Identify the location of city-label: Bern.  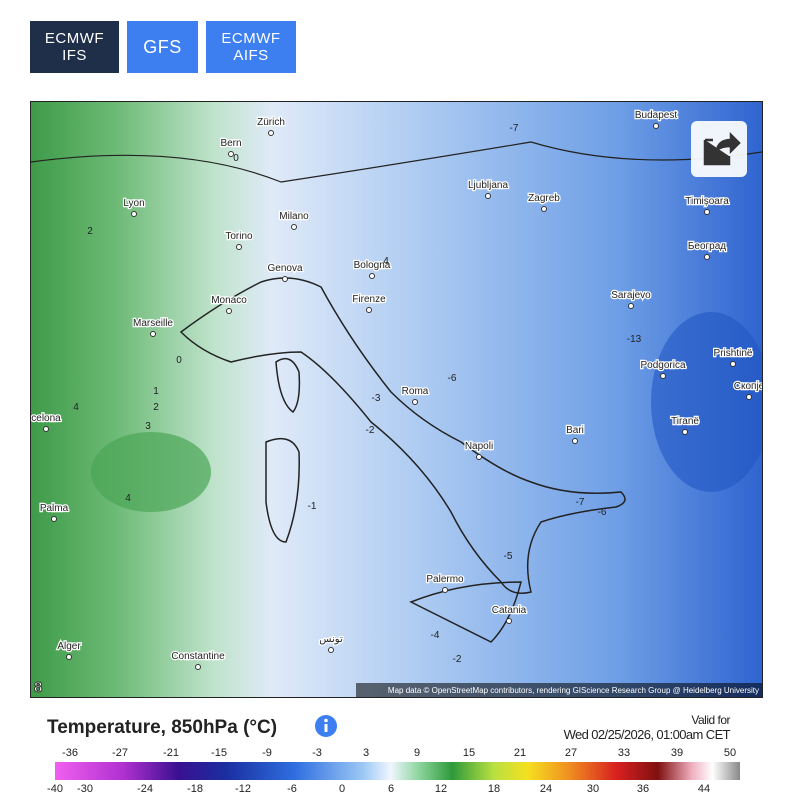
(230, 143).